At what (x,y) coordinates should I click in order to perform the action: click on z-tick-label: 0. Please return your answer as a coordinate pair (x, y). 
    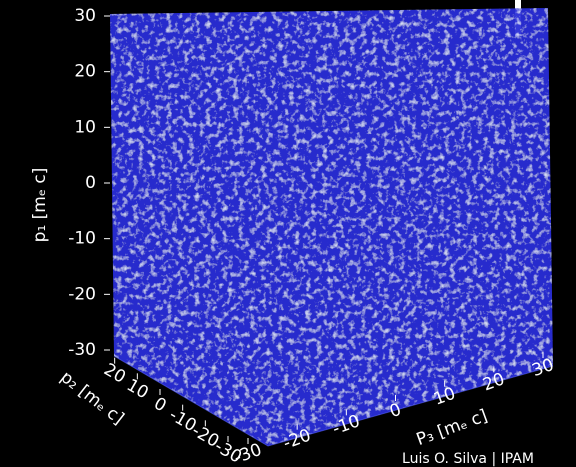
    Looking at the image, I should click on (90, 183).